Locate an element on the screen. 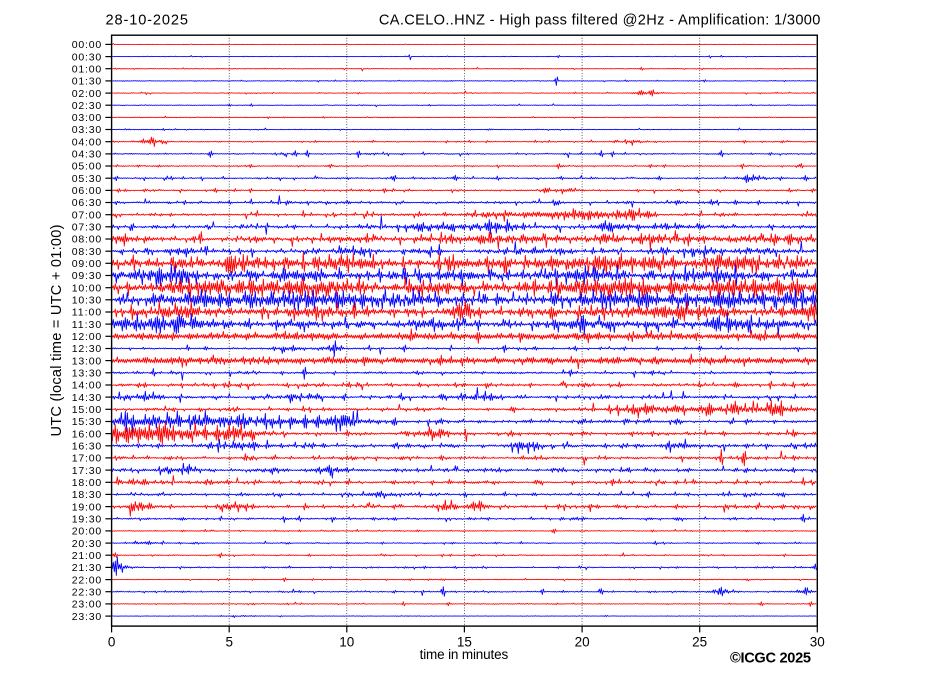 This screenshot has width=927, height=696. svg-text: 07:00 is located at coordinates (87, 215).